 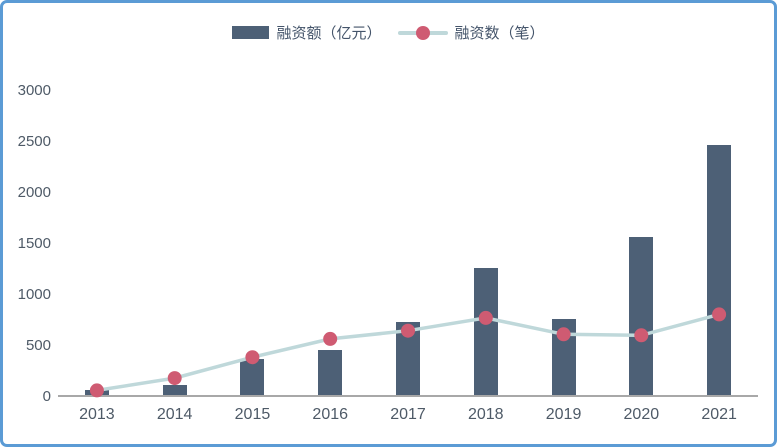 I want to click on legend-label-funding-count: 融资数（笔）, so click(x=499, y=33).